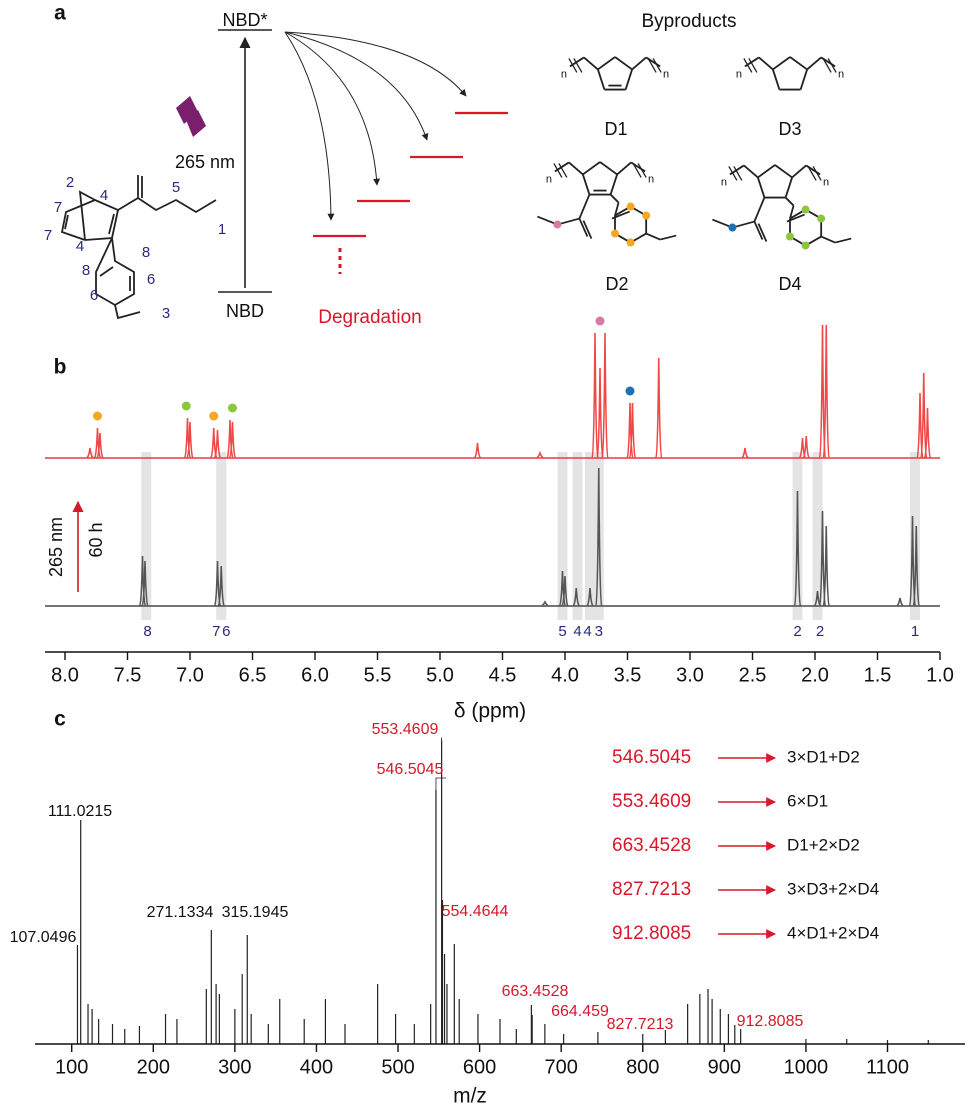 This screenshot has height=1111, width=969. Describe the element at coordinates (43, 937) in the screenshot. I see `peak-label: 107.0496` at that location.